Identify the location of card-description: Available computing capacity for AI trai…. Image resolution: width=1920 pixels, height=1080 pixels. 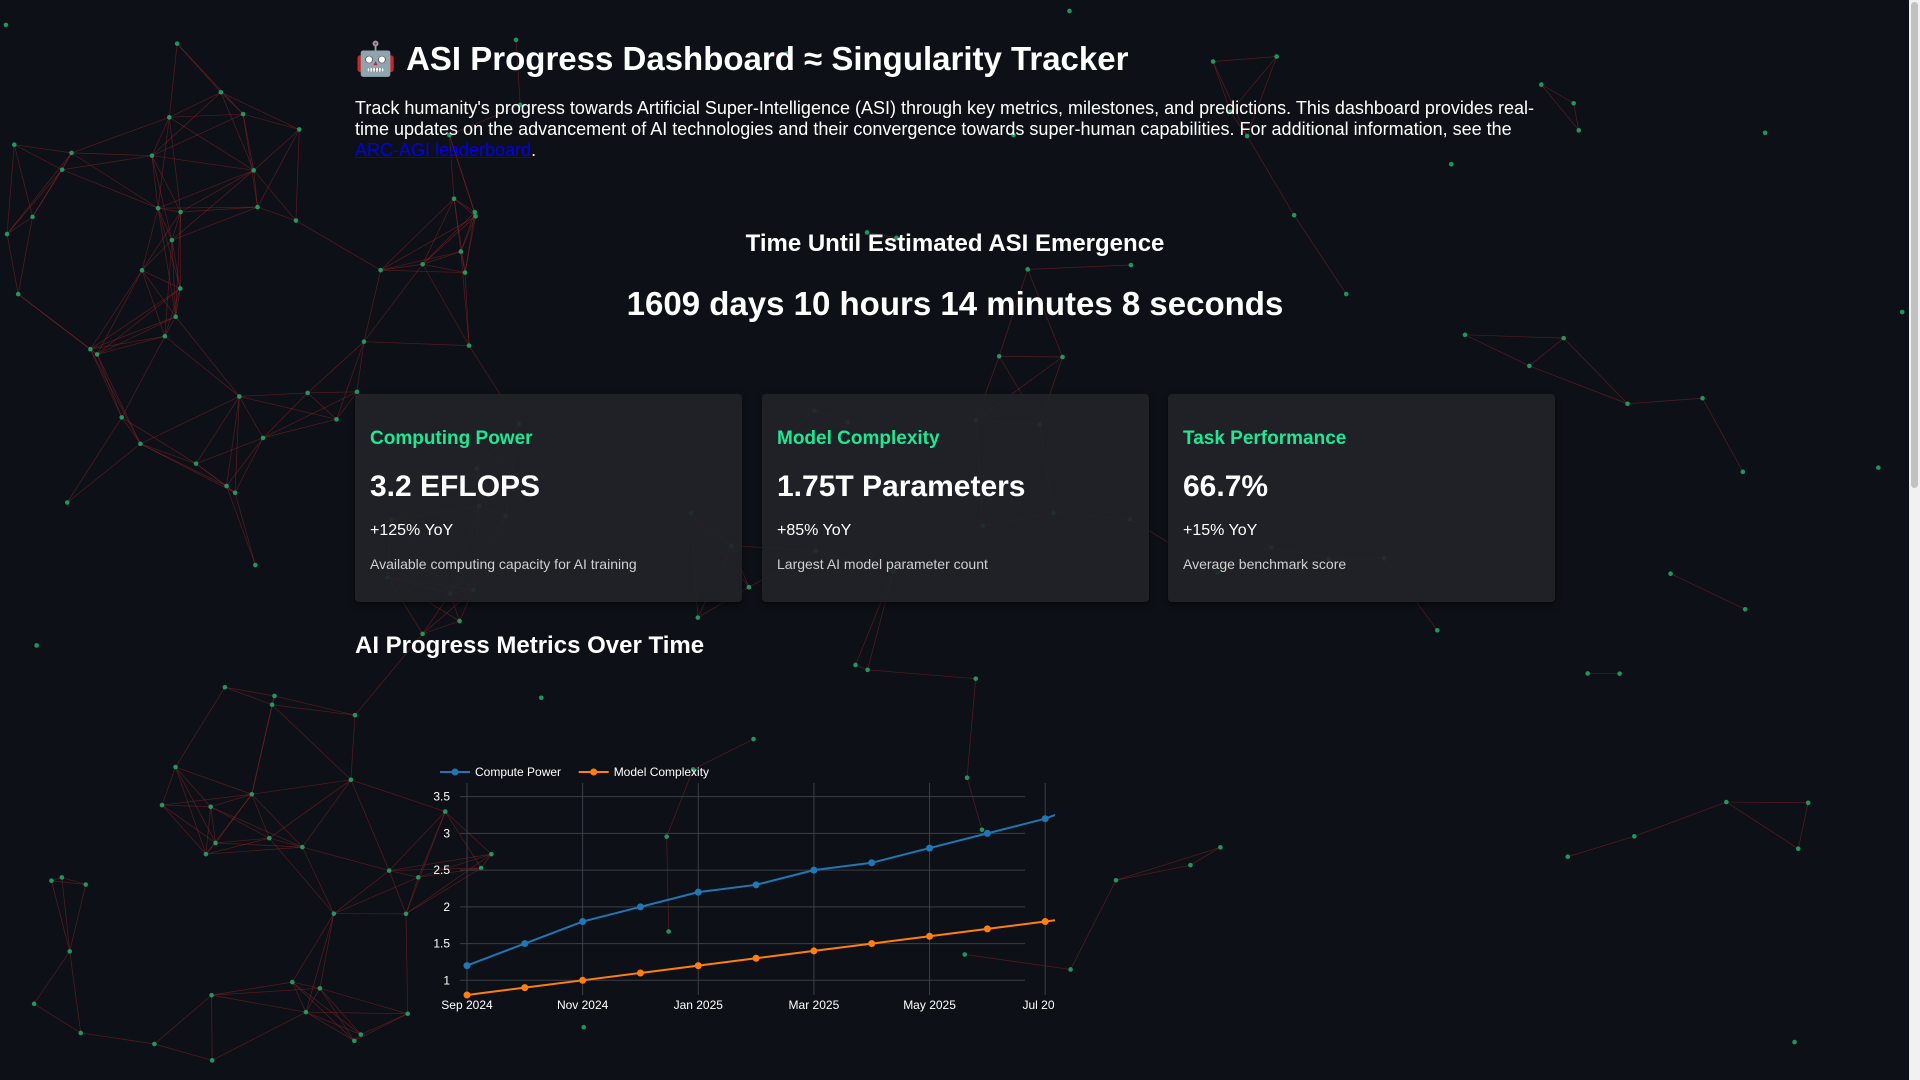
(503, 564).